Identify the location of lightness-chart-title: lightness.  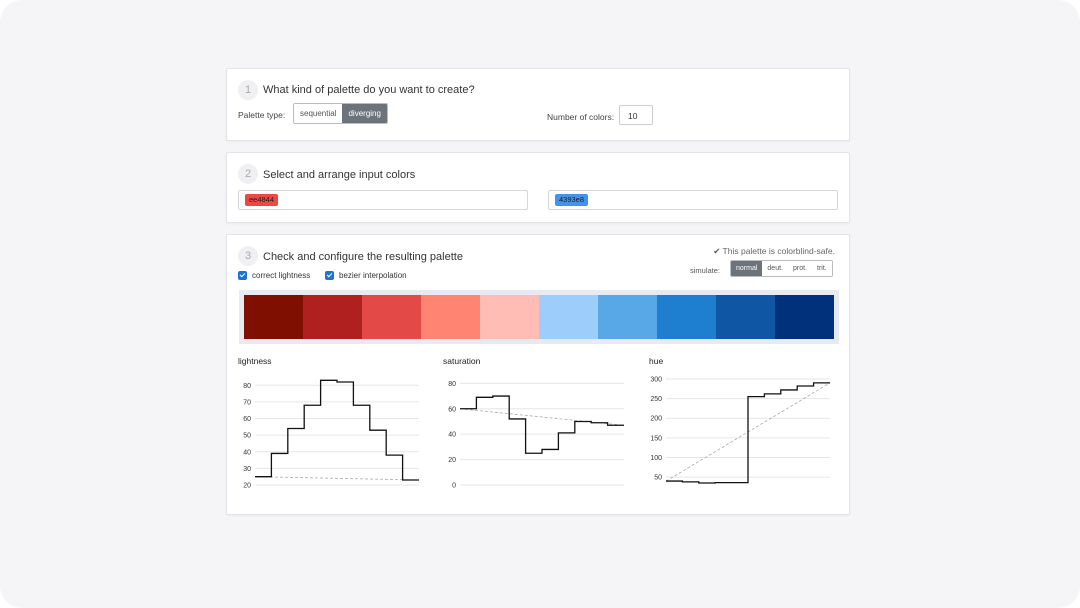
(255, 361).